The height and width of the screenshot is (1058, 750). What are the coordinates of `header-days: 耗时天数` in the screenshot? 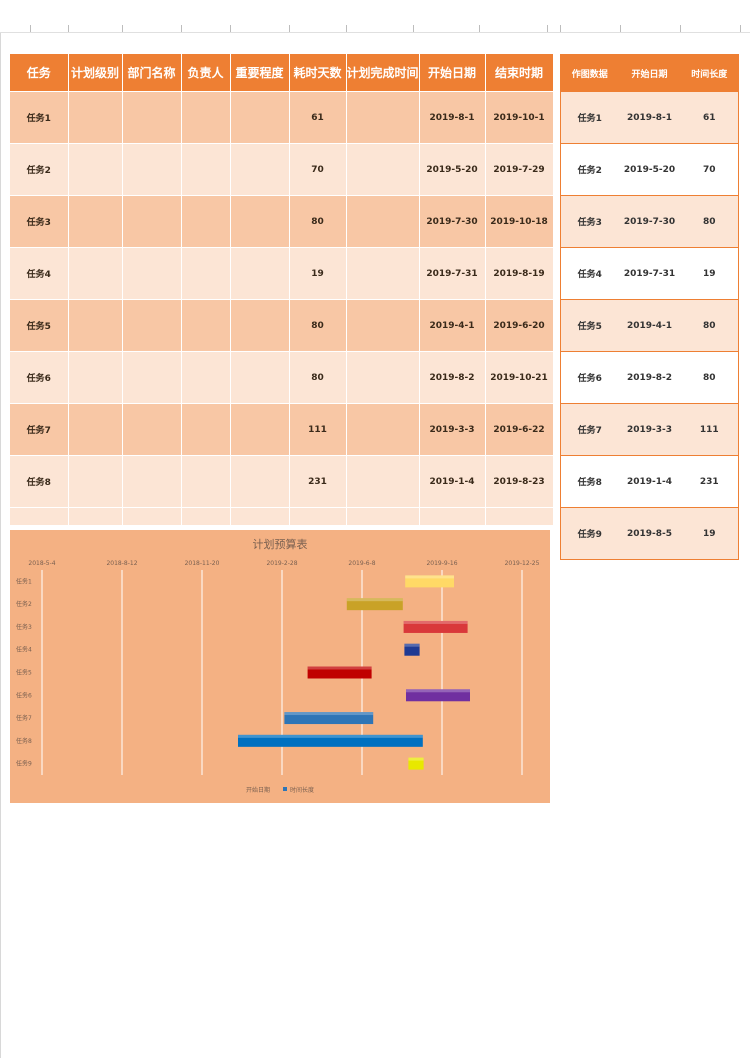 It's located at (318, 73).